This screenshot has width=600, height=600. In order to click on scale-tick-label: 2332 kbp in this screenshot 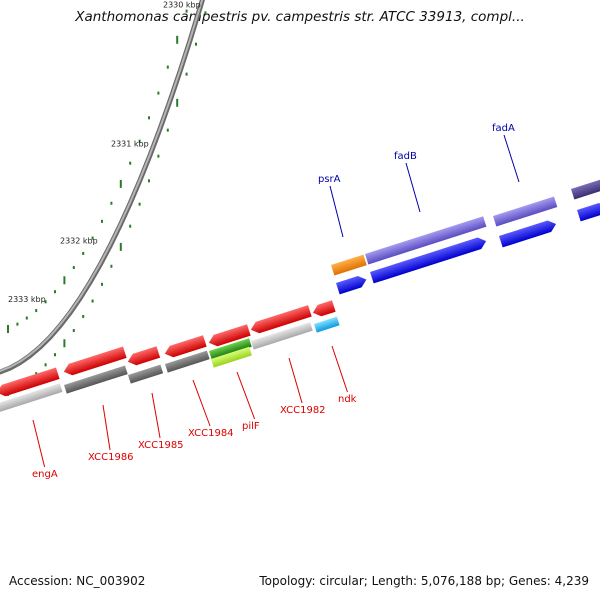, I will do `click(79, 240)`.